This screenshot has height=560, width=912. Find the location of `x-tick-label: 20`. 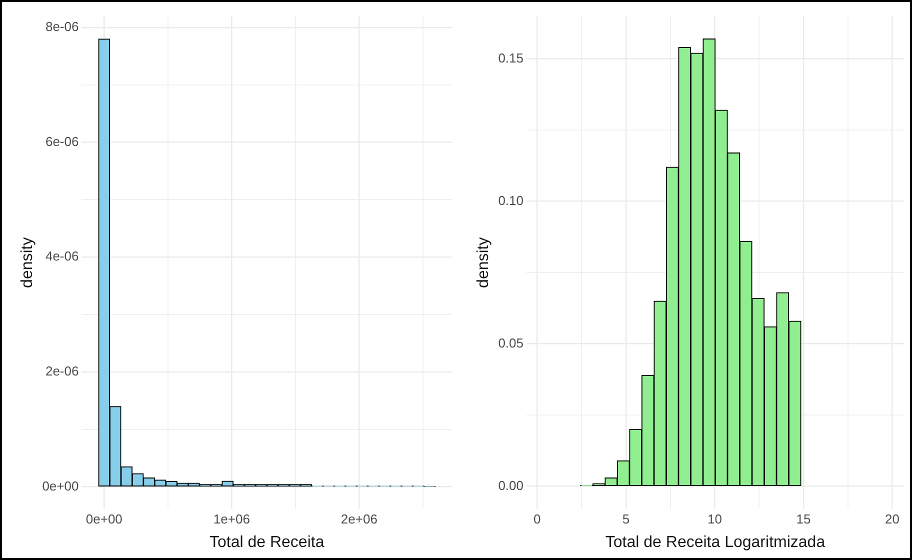

x-tick-label: 20 is located at coordinates (892, 519).